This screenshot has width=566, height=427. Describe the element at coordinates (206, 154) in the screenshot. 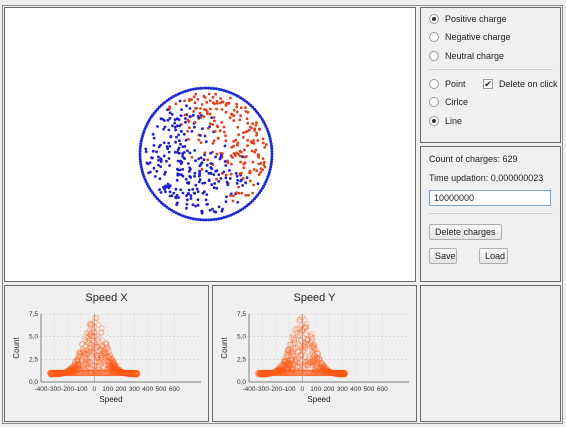

I see `boundary-ring` at that location.